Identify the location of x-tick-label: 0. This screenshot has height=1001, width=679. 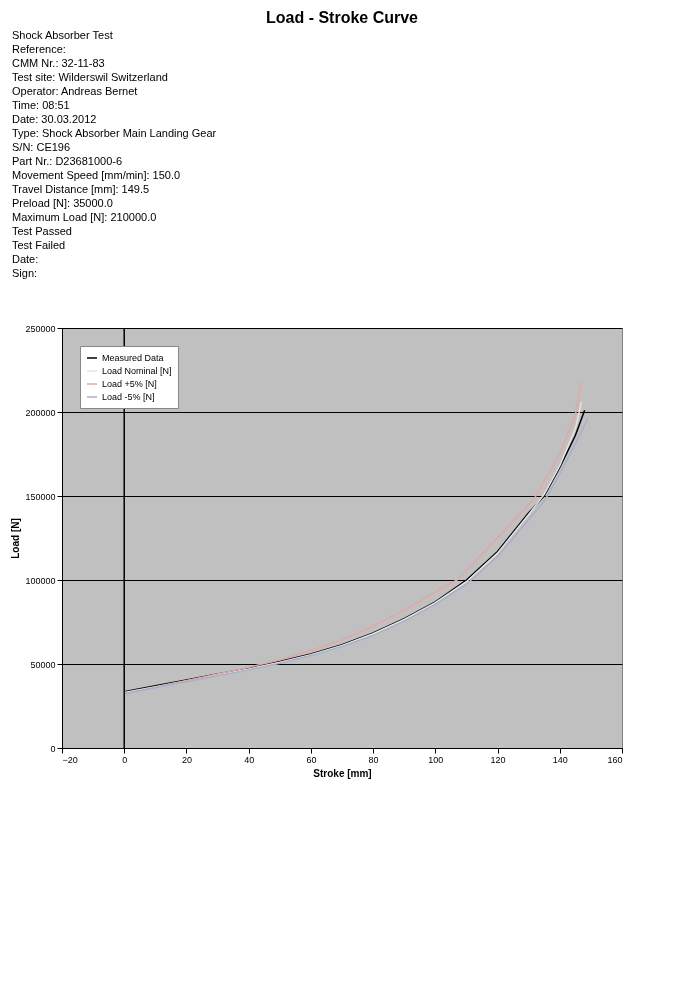
(125, 759).